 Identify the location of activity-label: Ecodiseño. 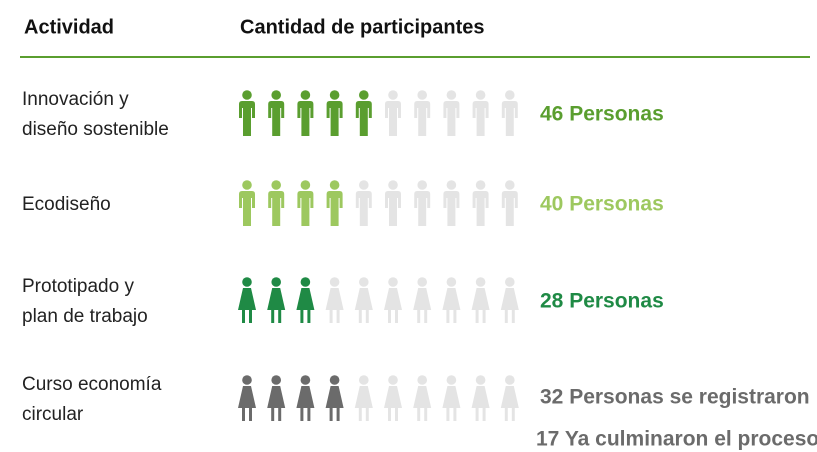
(66, 204).